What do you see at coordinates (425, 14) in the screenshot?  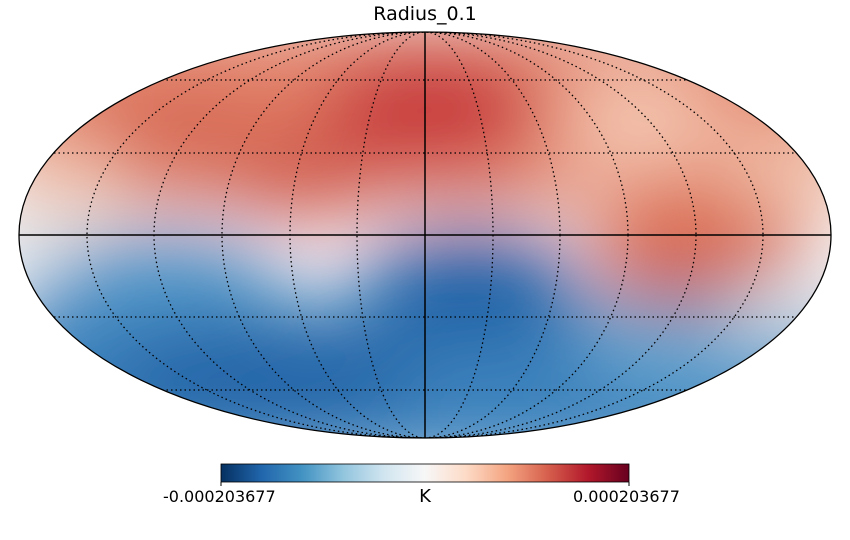 I see `map-title: Radius_0.1` at bounding box center [425, 14].